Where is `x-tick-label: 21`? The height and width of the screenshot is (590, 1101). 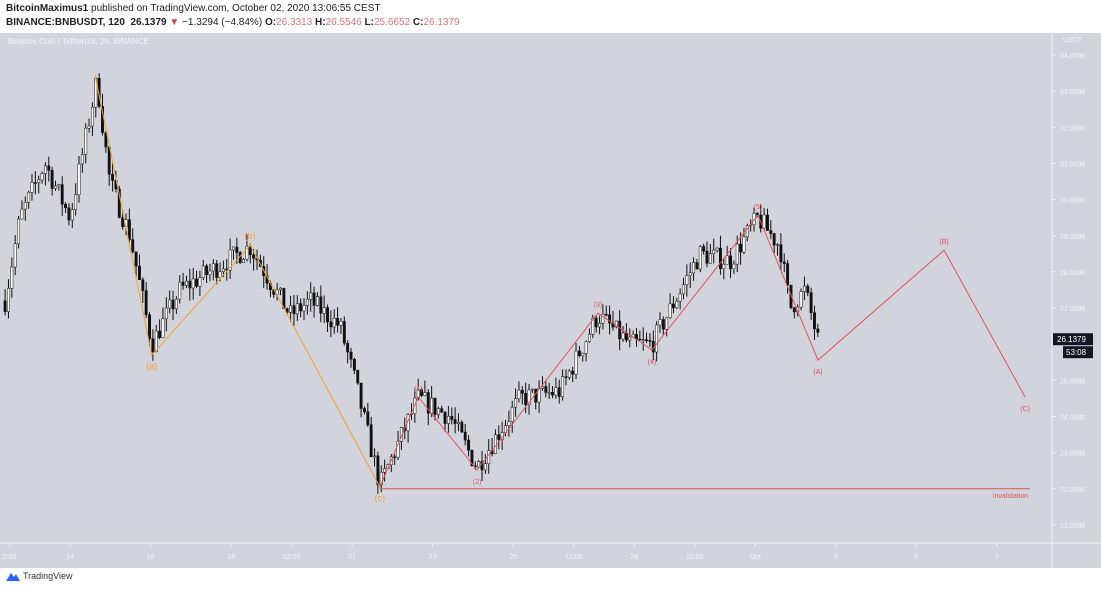
x-tick-label: 21 is located at coordinates (352, 557).